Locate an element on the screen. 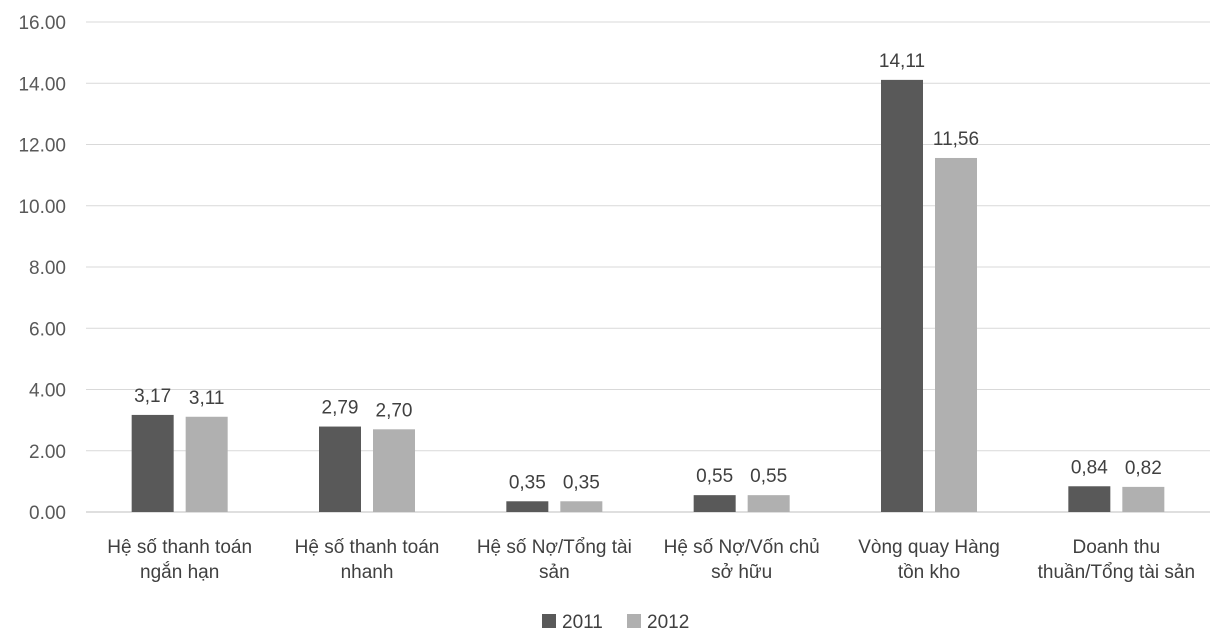  data-label-2011: 3,17 is located at coordinates (152, 396).